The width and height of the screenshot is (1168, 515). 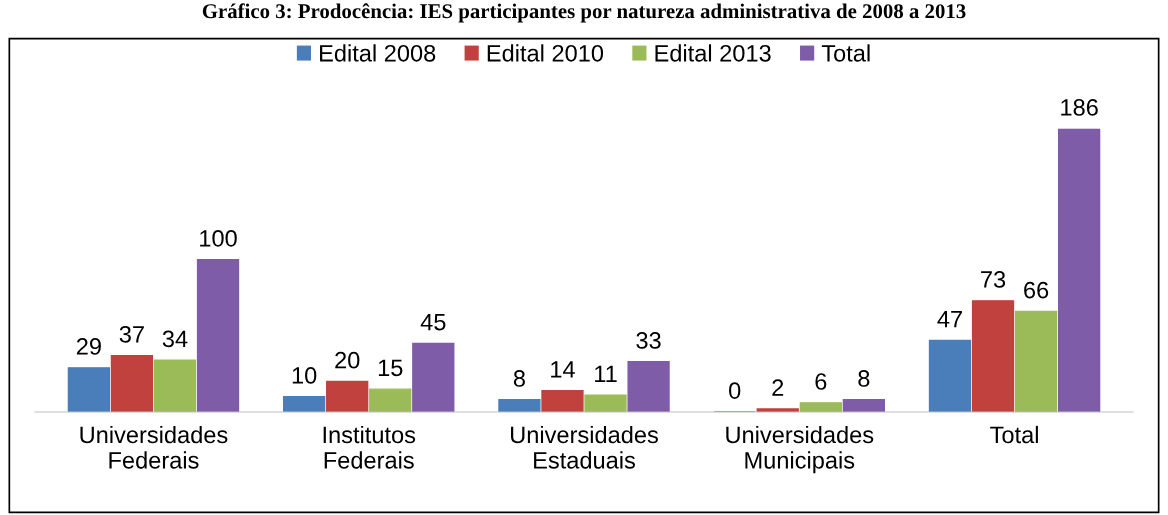 I want to click on data-label: 34, so click(x=175, y=339).